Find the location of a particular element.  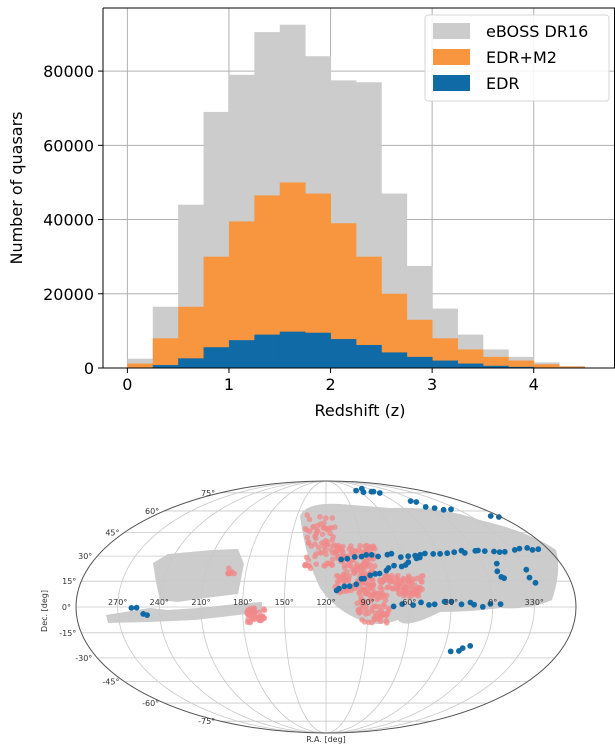

ra-tick-label: 120° is located at coordinates (325, 602).